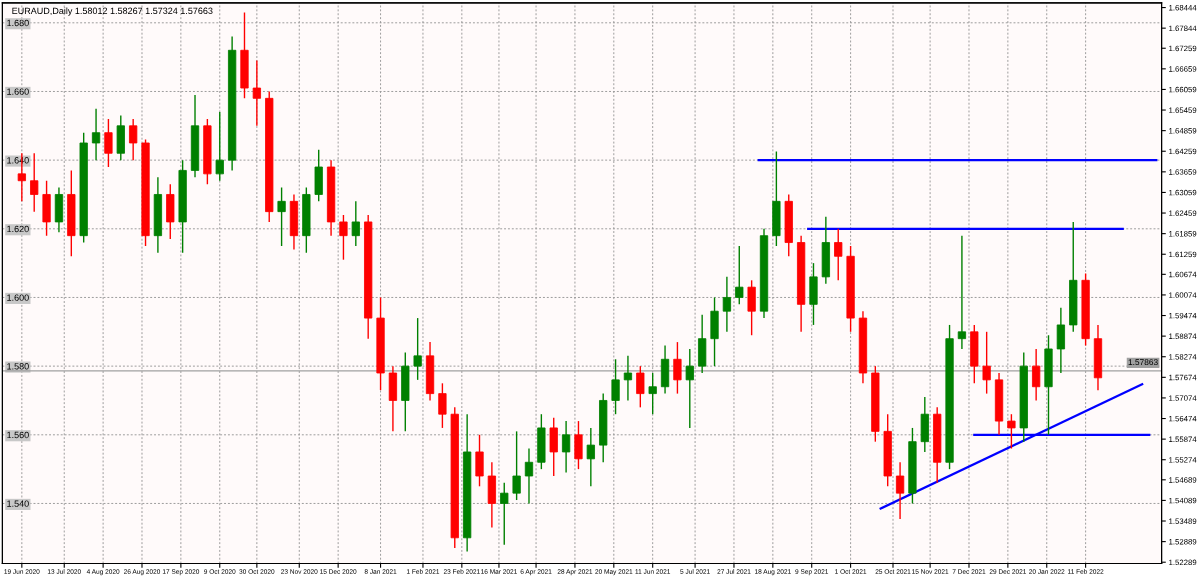 This screenshot has width=1200, height=578. I want to click on y-tick-label: 1.540, so click(18, 503).